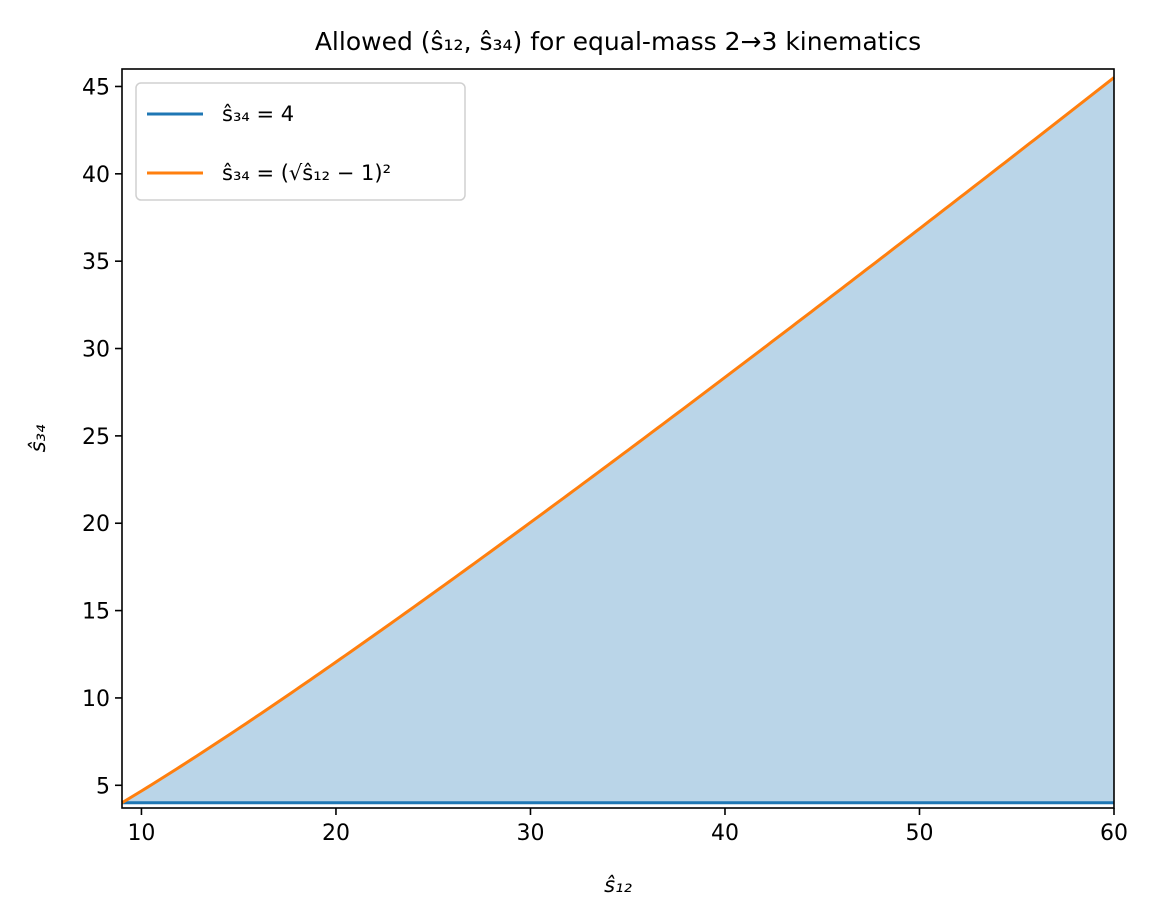 The image size is (1151, 923). Describe the element at coordinates (336, 833) in the screenshot. I see `x-tick-label: 20` at that location.